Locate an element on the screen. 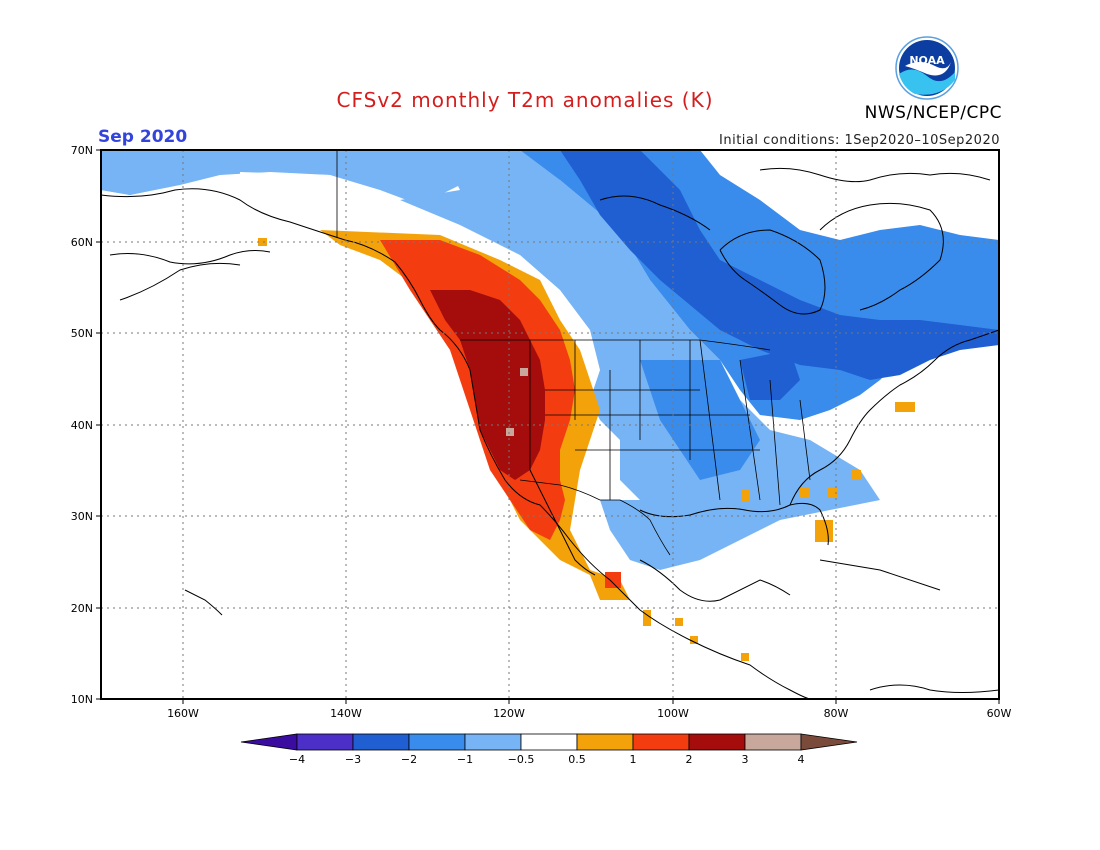 This screenshot has width=1100, height=850. colorbar-label: 1 is located at coordinates (633, 759).